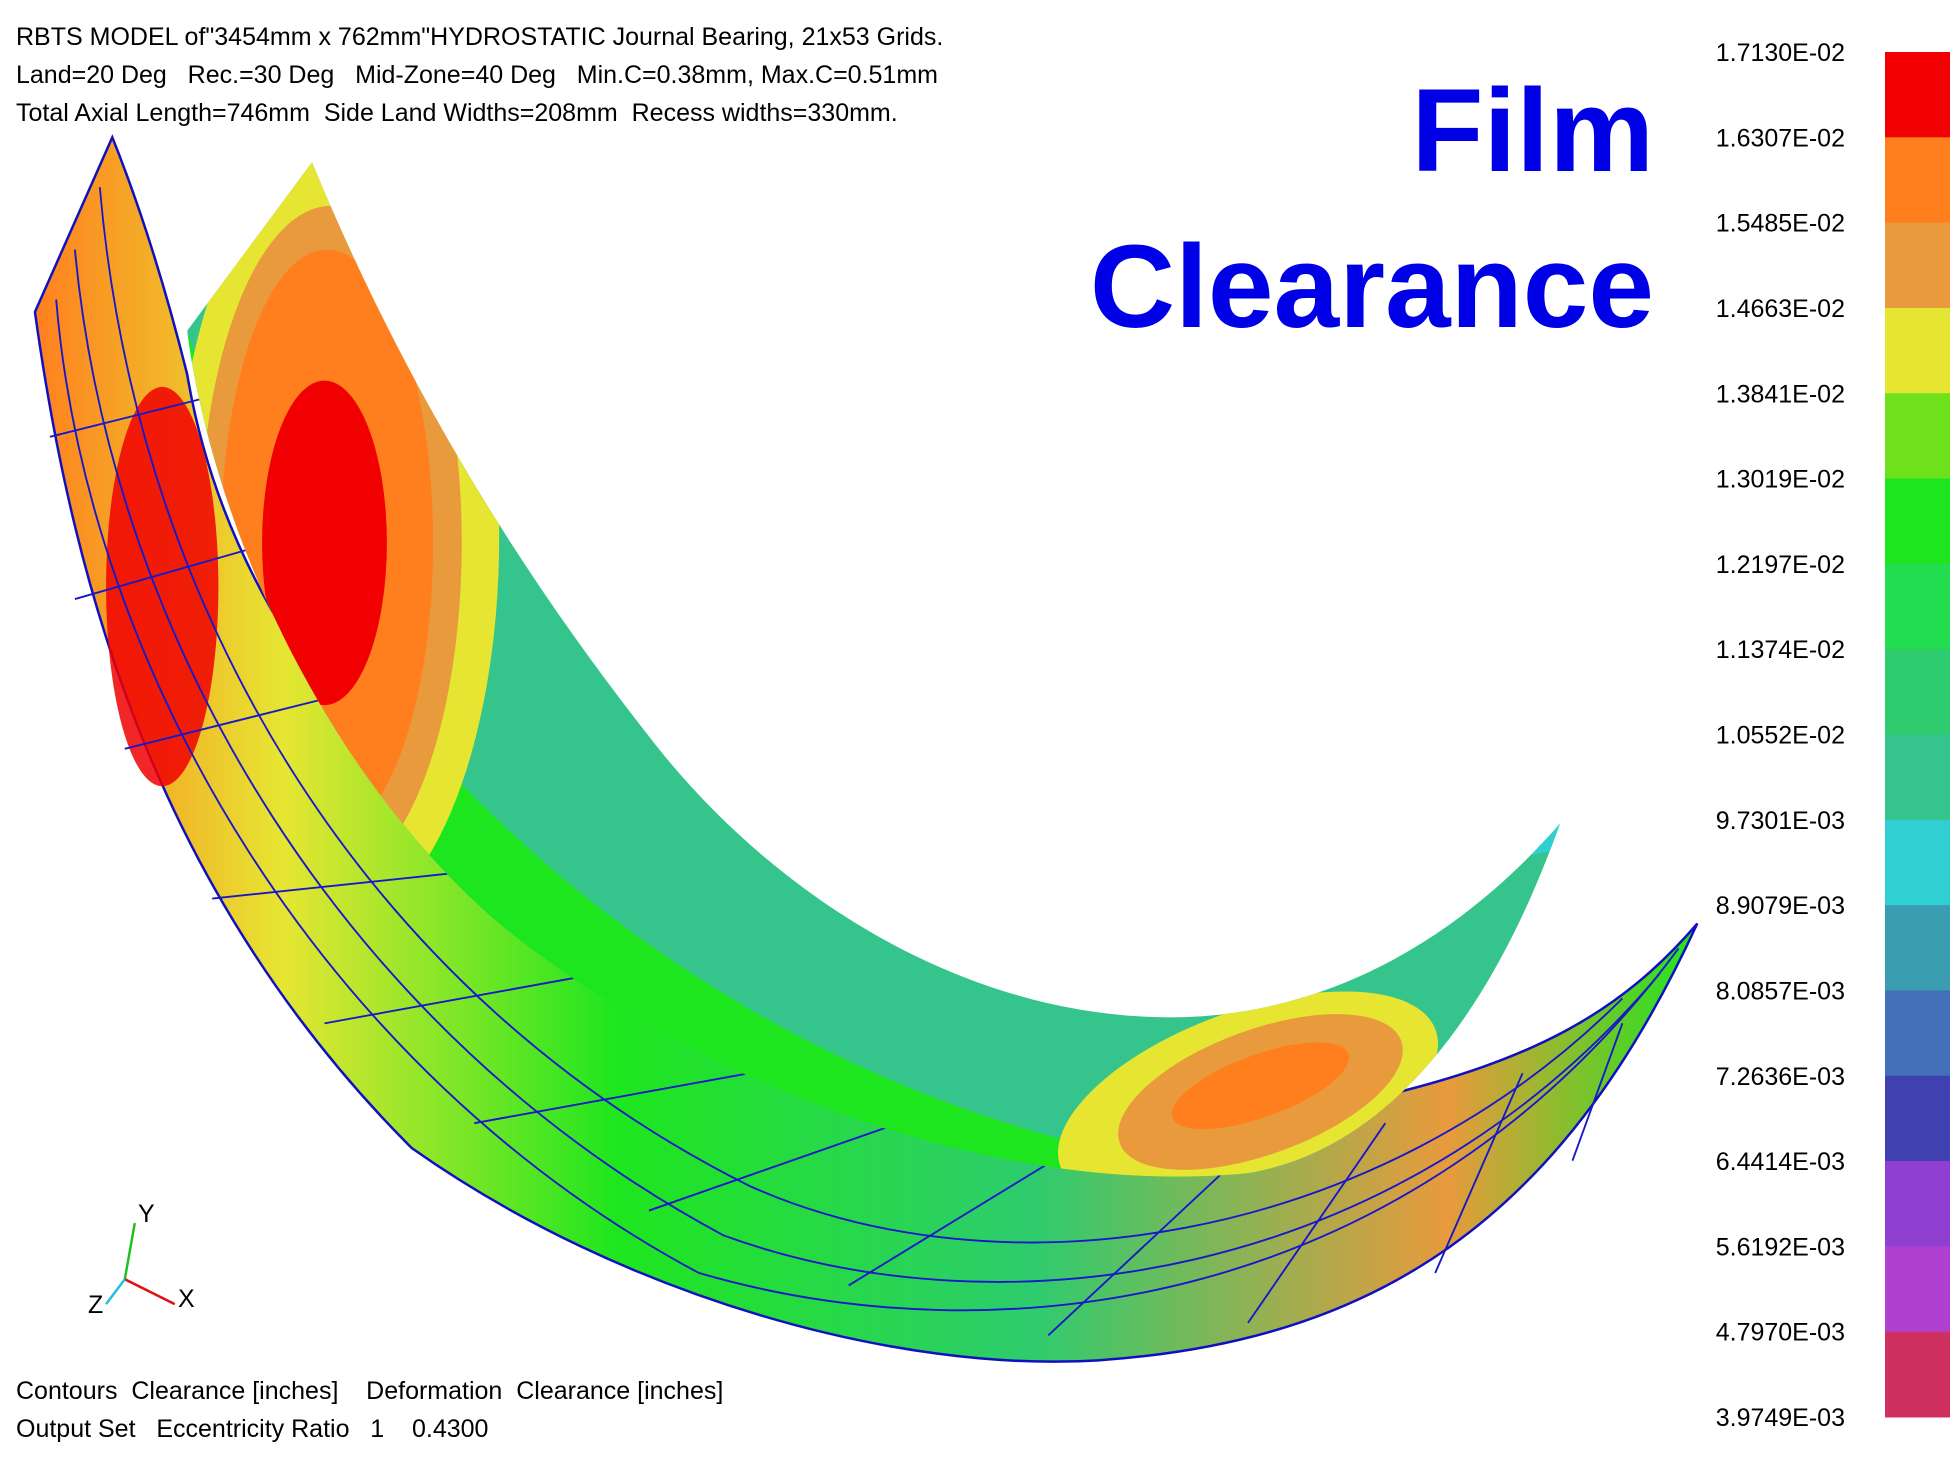 This screenshot has width=1957, height=1463. I want to click on legend-label: 1.6307E-02, so click(1780, 138).